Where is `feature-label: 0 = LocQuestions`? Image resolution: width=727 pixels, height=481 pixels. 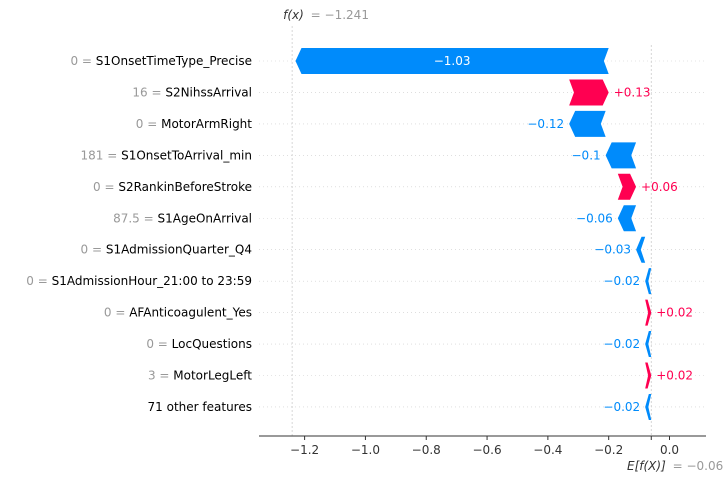
feature-label: 0 = LocQuestions is located at coordinates (199, 344).